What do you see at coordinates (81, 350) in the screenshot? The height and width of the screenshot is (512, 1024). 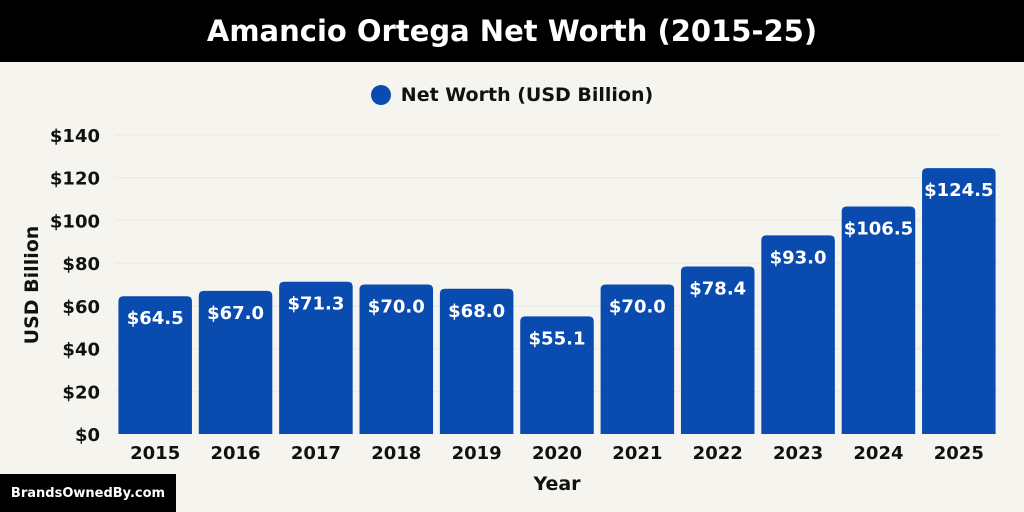 I see `y-tick-label: $40` at bounding box center [81, 350].